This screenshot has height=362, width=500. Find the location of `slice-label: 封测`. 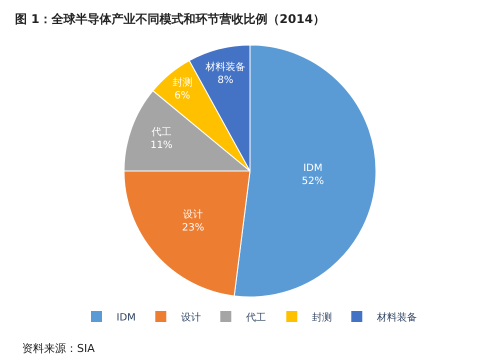

slice-label: 封测 is located at coordinates (182, 82).